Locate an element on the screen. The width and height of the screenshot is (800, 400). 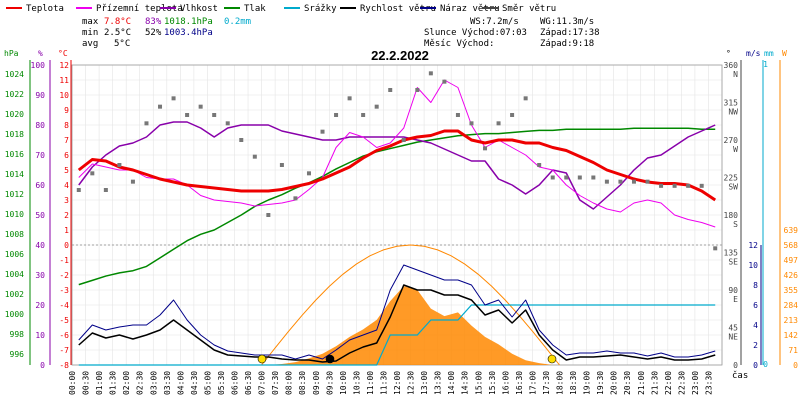
hpa-tick-10: 1004 is located at coordinates (14, 274).